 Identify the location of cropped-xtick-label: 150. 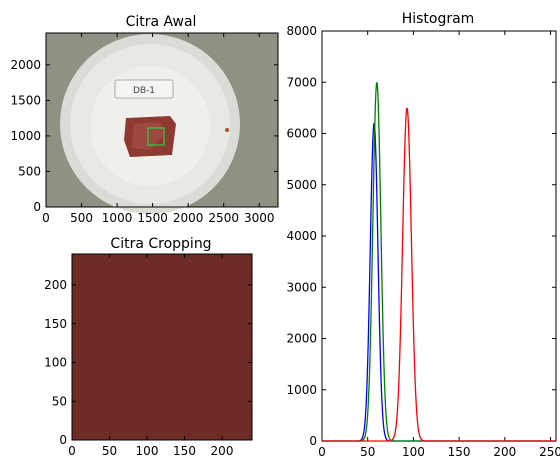
(184, 451).